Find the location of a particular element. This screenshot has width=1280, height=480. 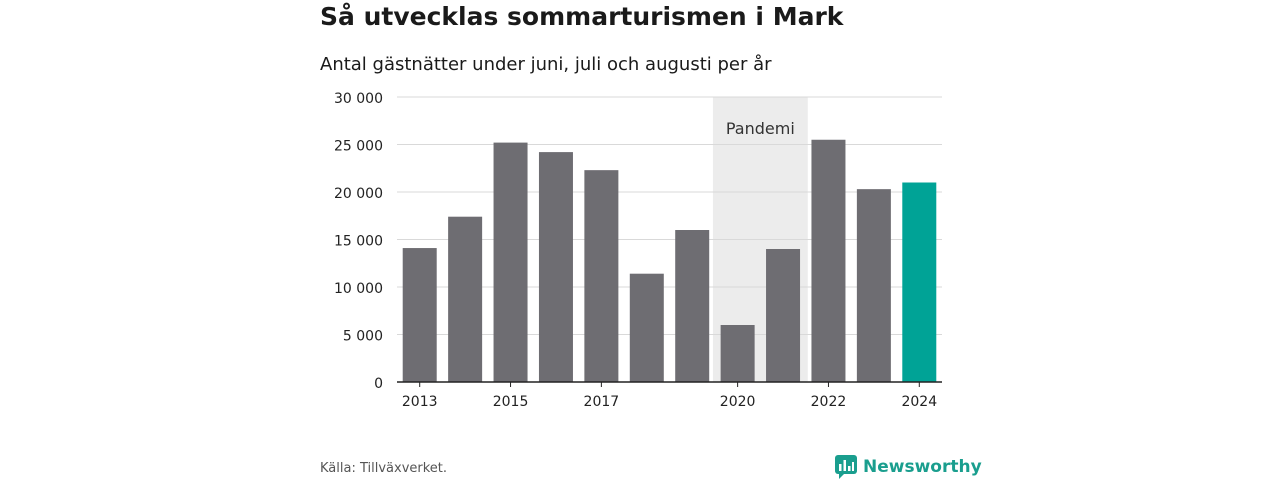

bar-2014 is located at coordinates (465, 299).